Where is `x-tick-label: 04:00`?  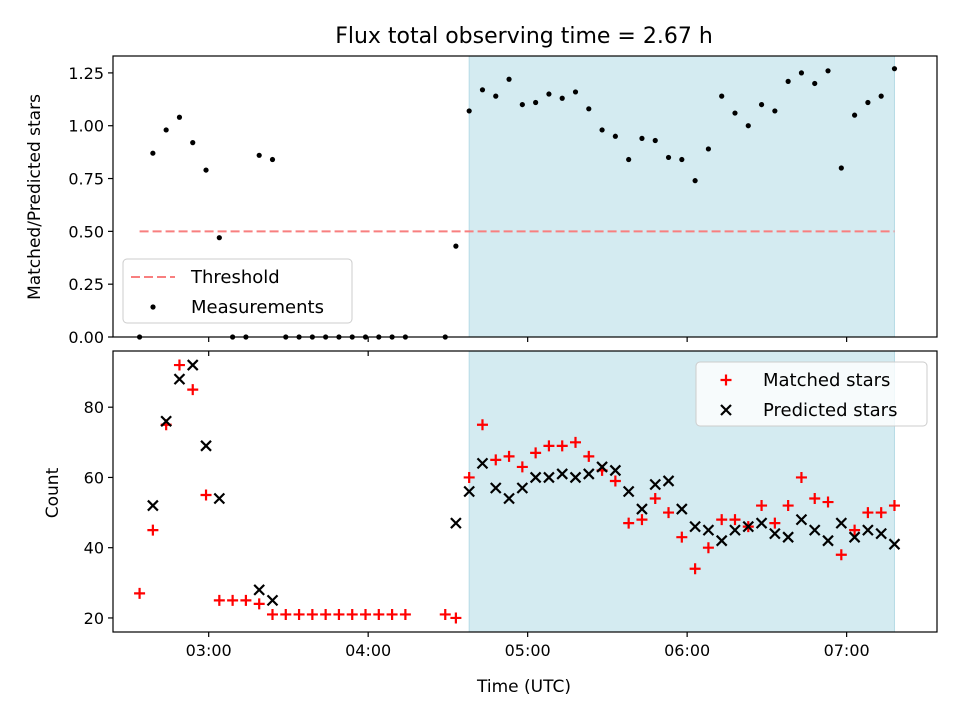 x-tick-label: 04:00 is located at coordinates (368, 650).